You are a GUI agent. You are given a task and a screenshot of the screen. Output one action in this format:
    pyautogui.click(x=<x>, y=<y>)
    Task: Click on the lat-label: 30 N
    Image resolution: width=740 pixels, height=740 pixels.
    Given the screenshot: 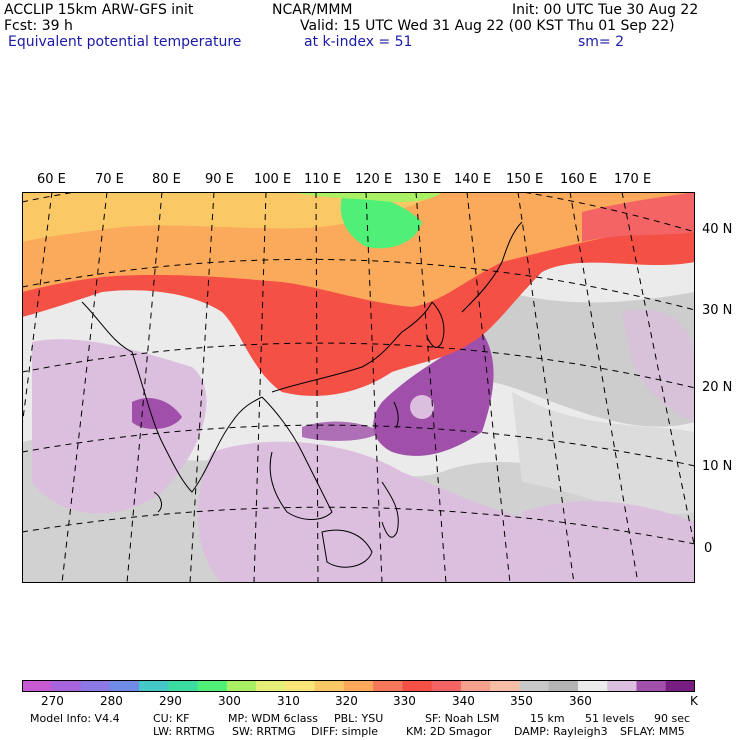 What is the action you would take?
    pyautogui.click(x=717, y=310)
    